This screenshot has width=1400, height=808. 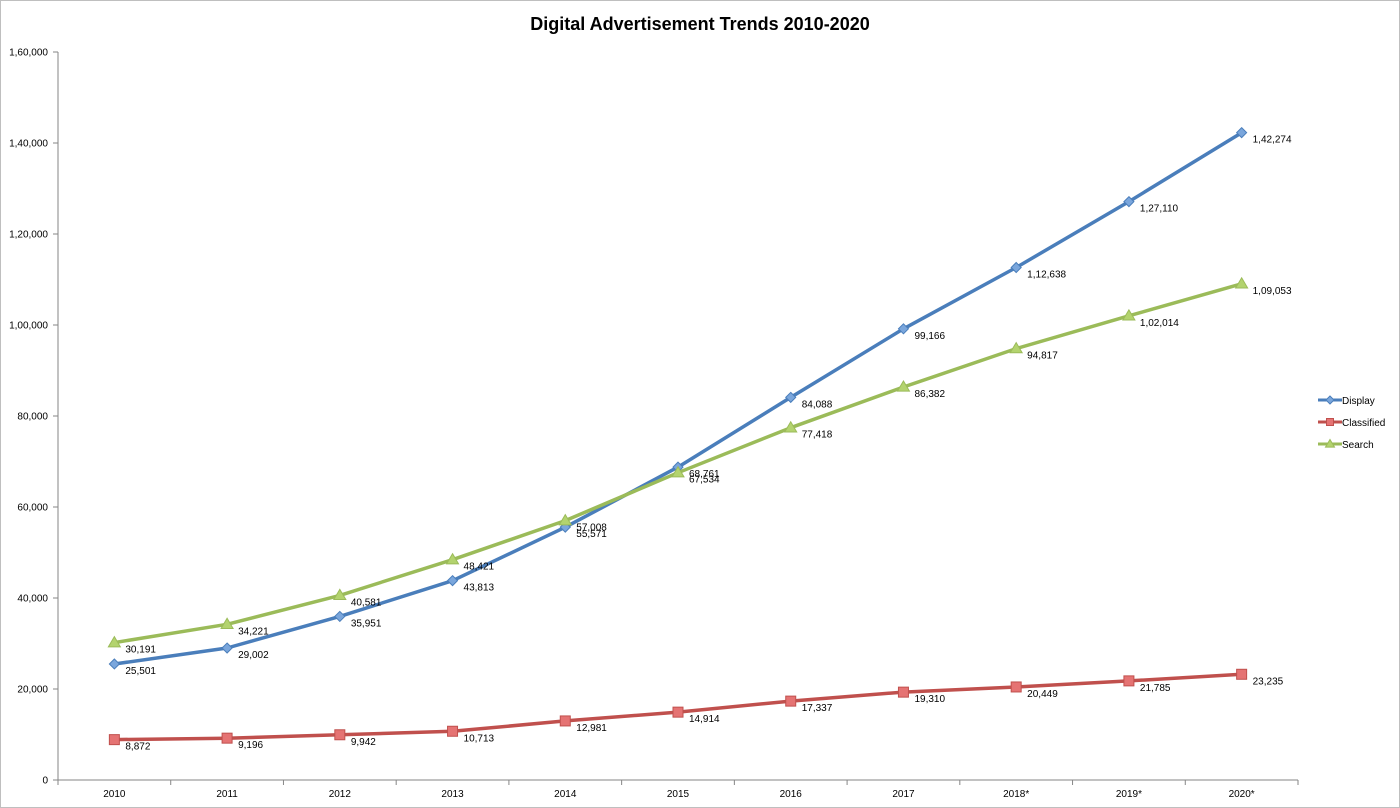 What do you see at coordinates (479, 738) in the screenshot?
I see `data-label-classified: 10,713` at bounding box center [479, 738].